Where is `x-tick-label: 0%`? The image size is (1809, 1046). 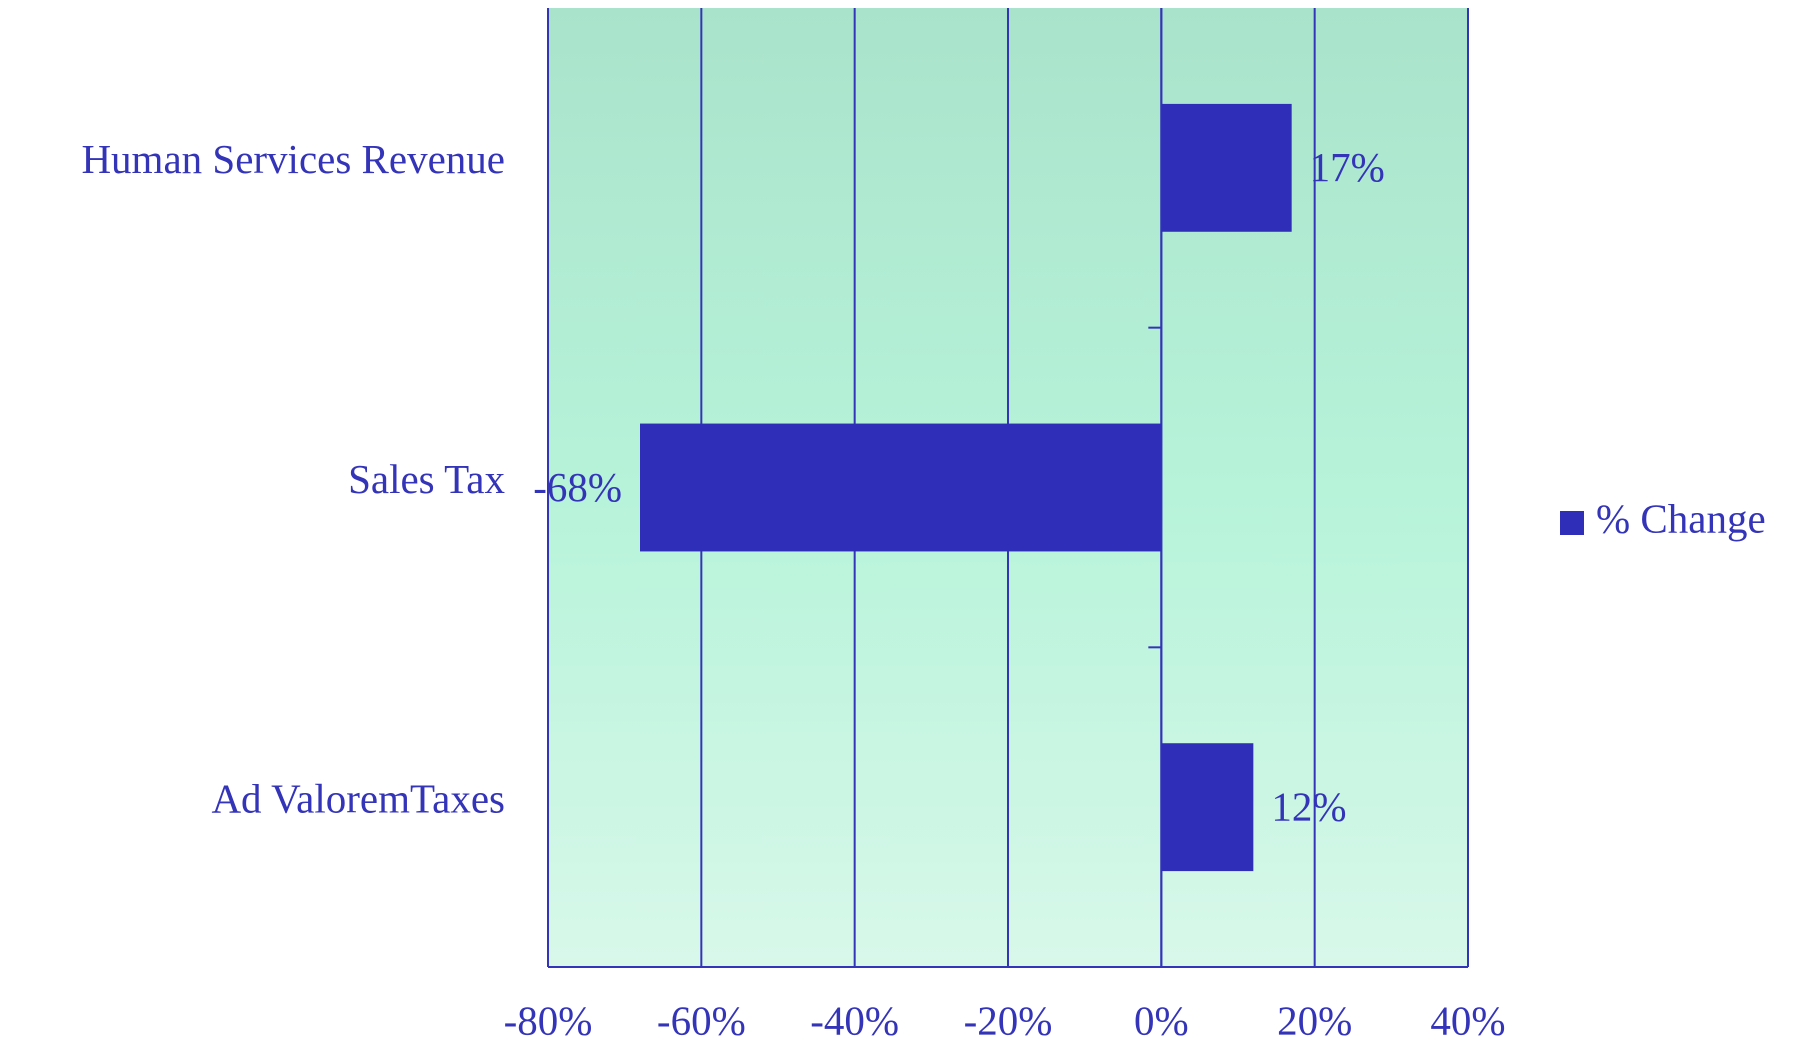 x-tick-label: 0% is located at coordinates (1161, 1020).